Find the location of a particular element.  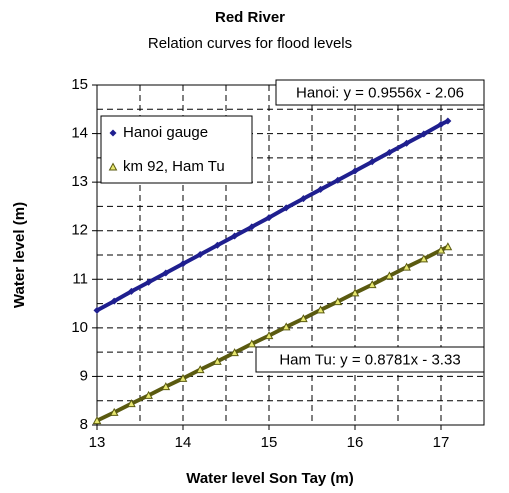

legend-label: km 92, Ham Tu is located at coordinates (174, 166).